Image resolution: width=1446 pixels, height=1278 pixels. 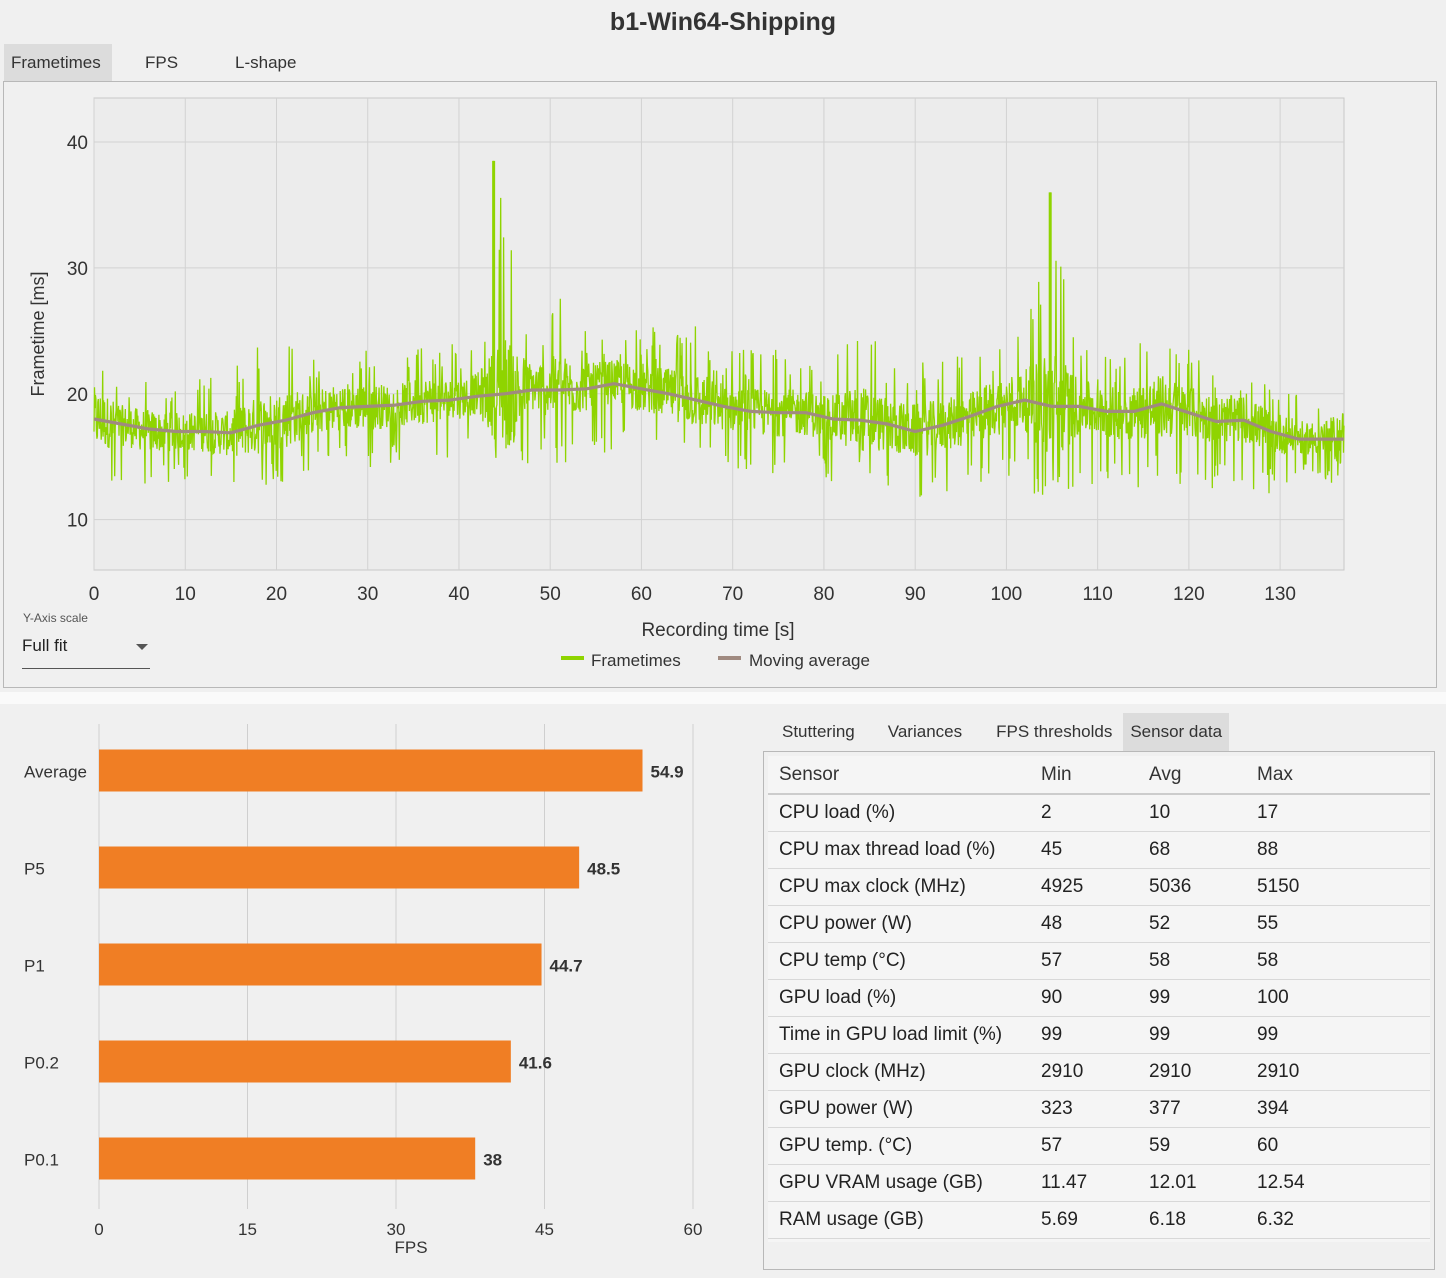 What do you see at coordinates (925, 731) in the screenshot?
I see `tab-variances: Variances` at bounding box center [925, 731].